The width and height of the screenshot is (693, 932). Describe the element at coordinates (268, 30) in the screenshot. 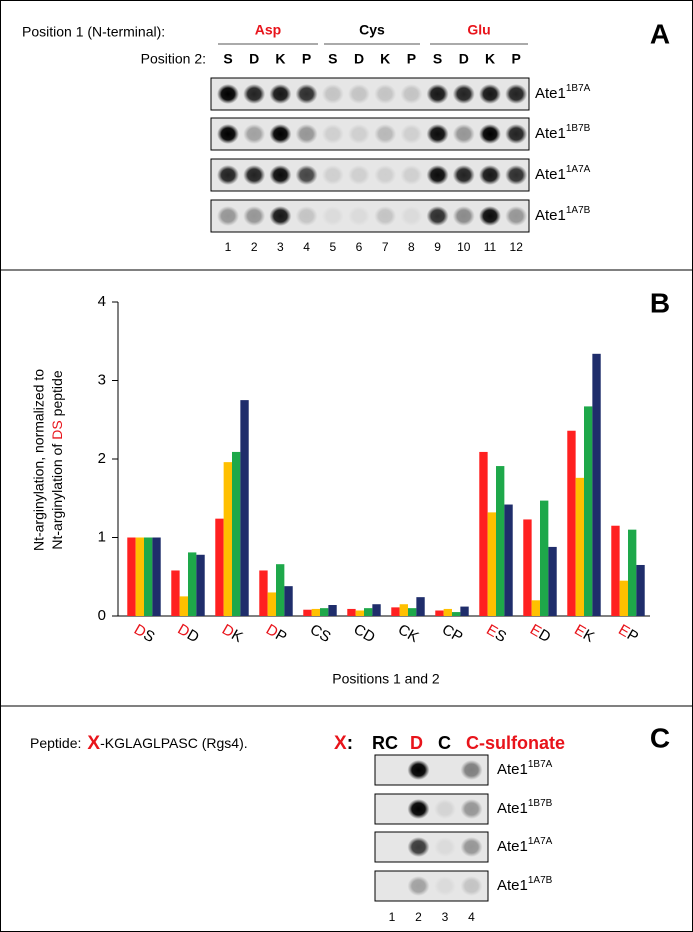

I see `position1-group: Asp` at that location.